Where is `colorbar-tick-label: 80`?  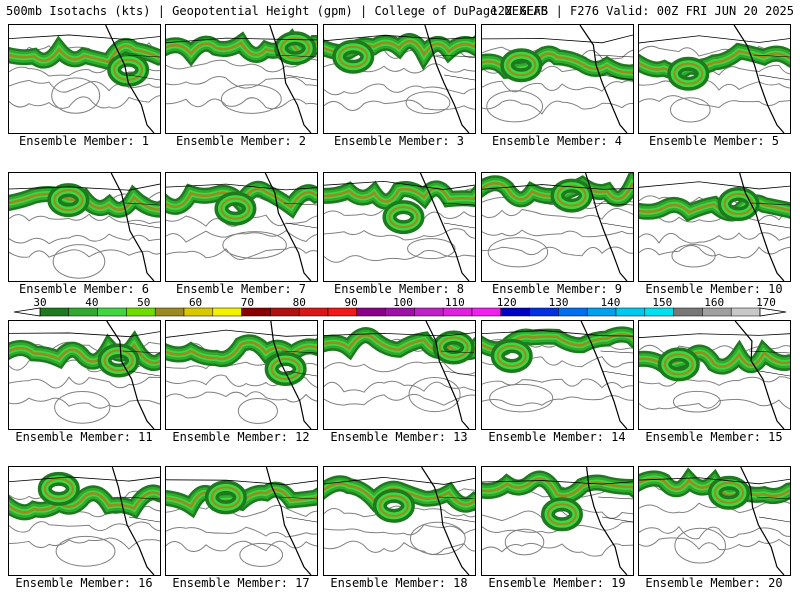
colorbar-tick-label: 80 is located at coordinates (299, 302).